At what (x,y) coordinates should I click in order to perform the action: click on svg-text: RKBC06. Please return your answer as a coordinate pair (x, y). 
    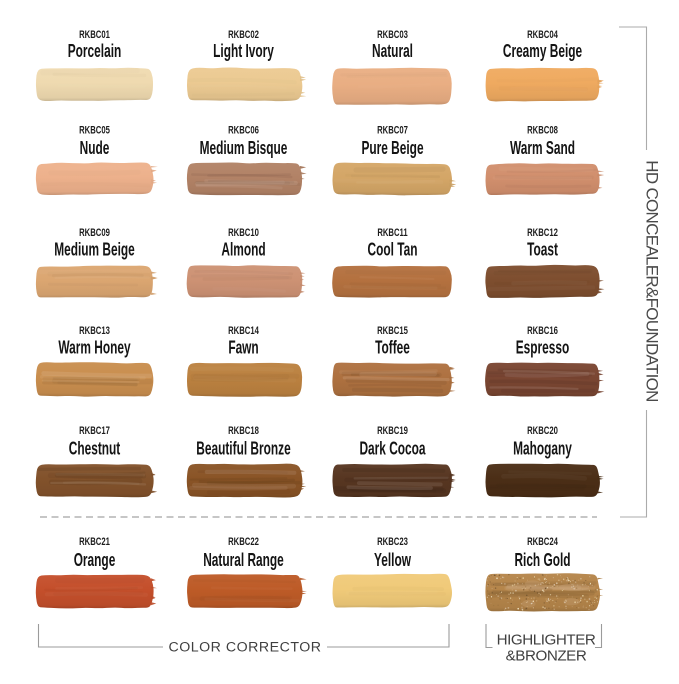
    Looking at the image, I should click on (243, 130).